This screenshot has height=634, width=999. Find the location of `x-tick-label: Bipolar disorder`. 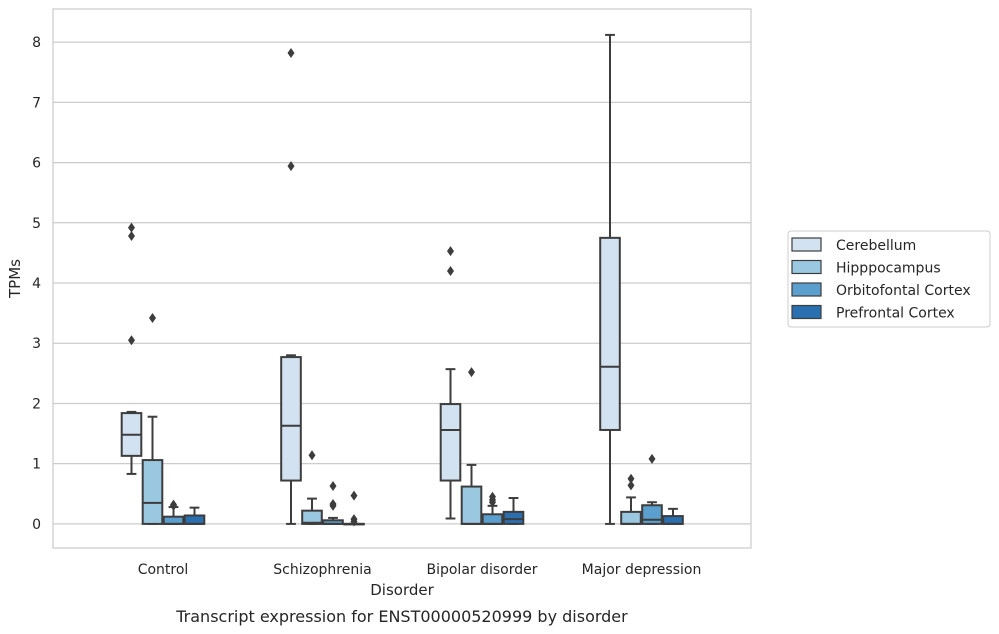

x-tick-label: Bipolar disorder is located at coordinates (481, 570).